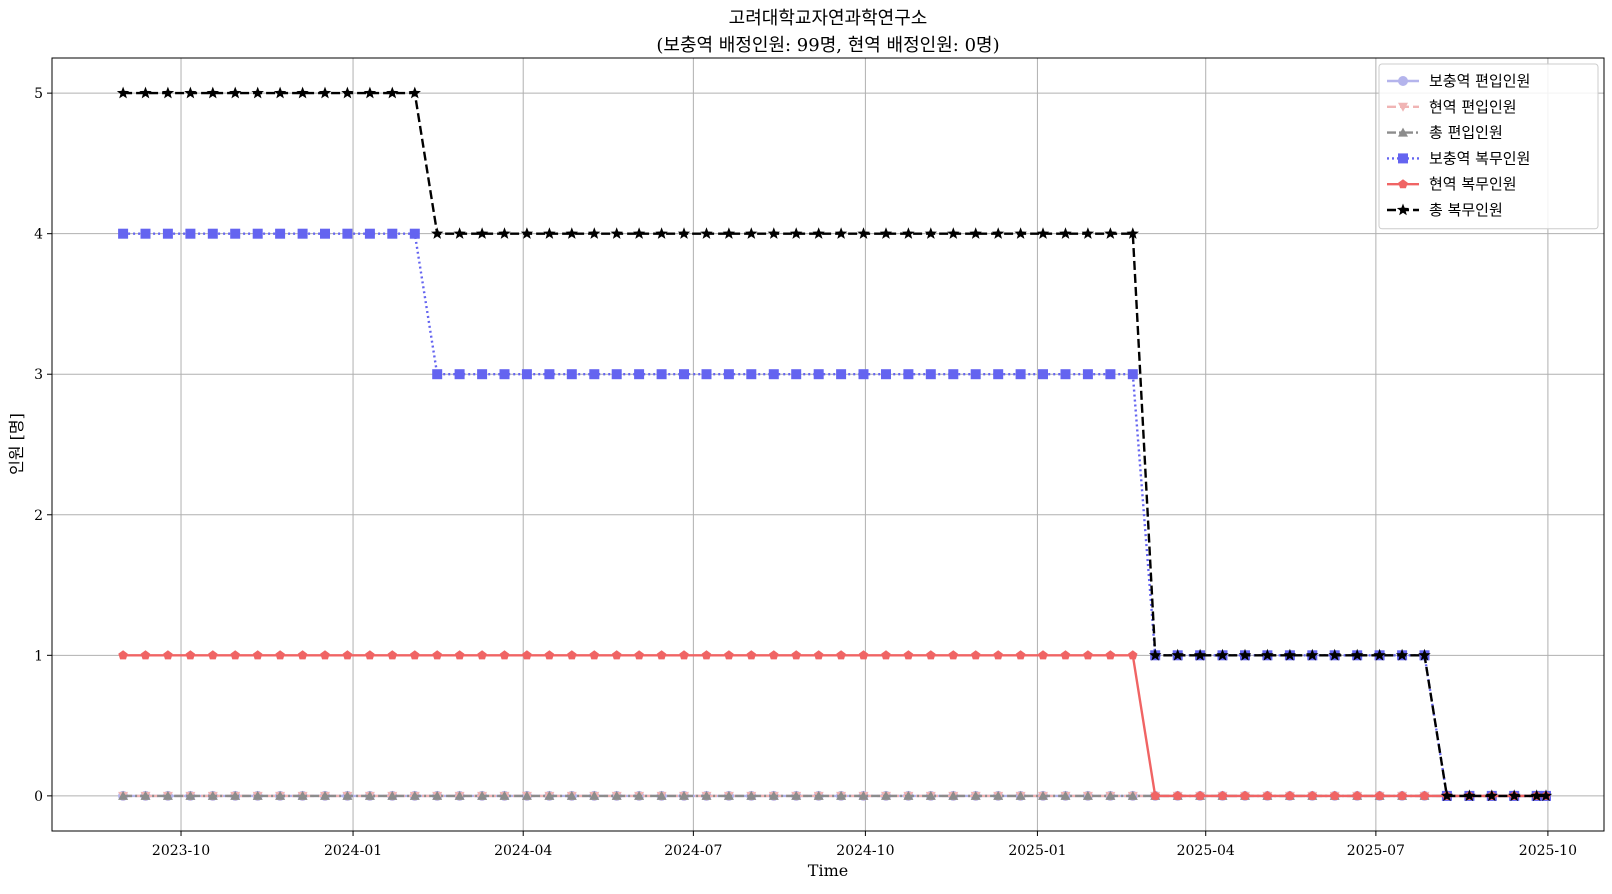 The width and height of the screenshot is (1612, 894). I want to click on y-tick-label: 4, so click(38, 235).